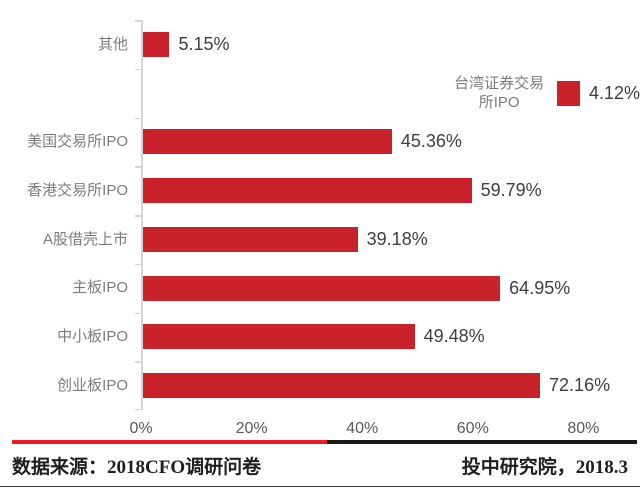 This screenshot has height=492, width=640. I want to click on x-tick-label: 60%, so click(472, 428).